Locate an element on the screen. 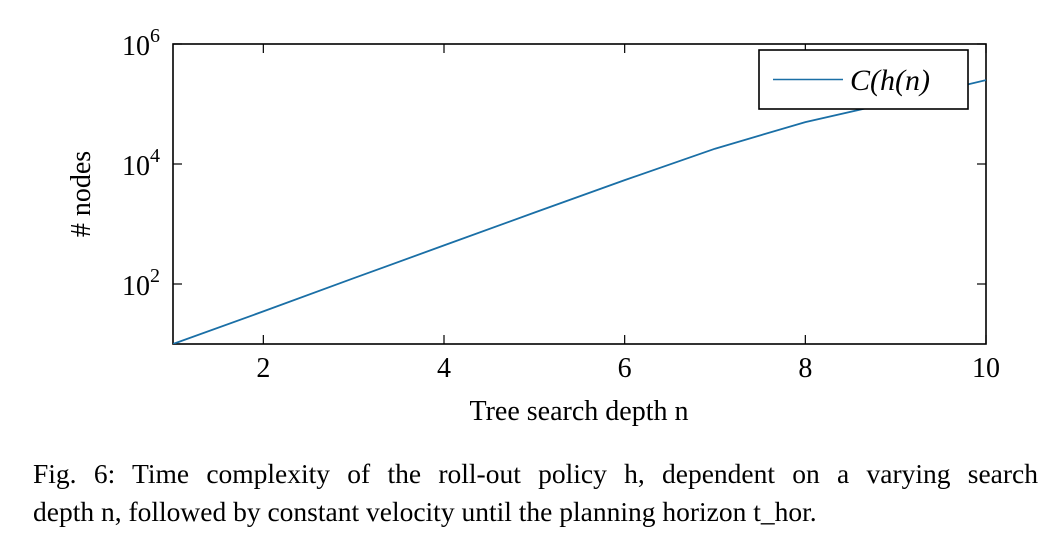 The width and height of the screenshot is (1044, 539). y-tick-label: 10² is located at coordinates (141, 283).